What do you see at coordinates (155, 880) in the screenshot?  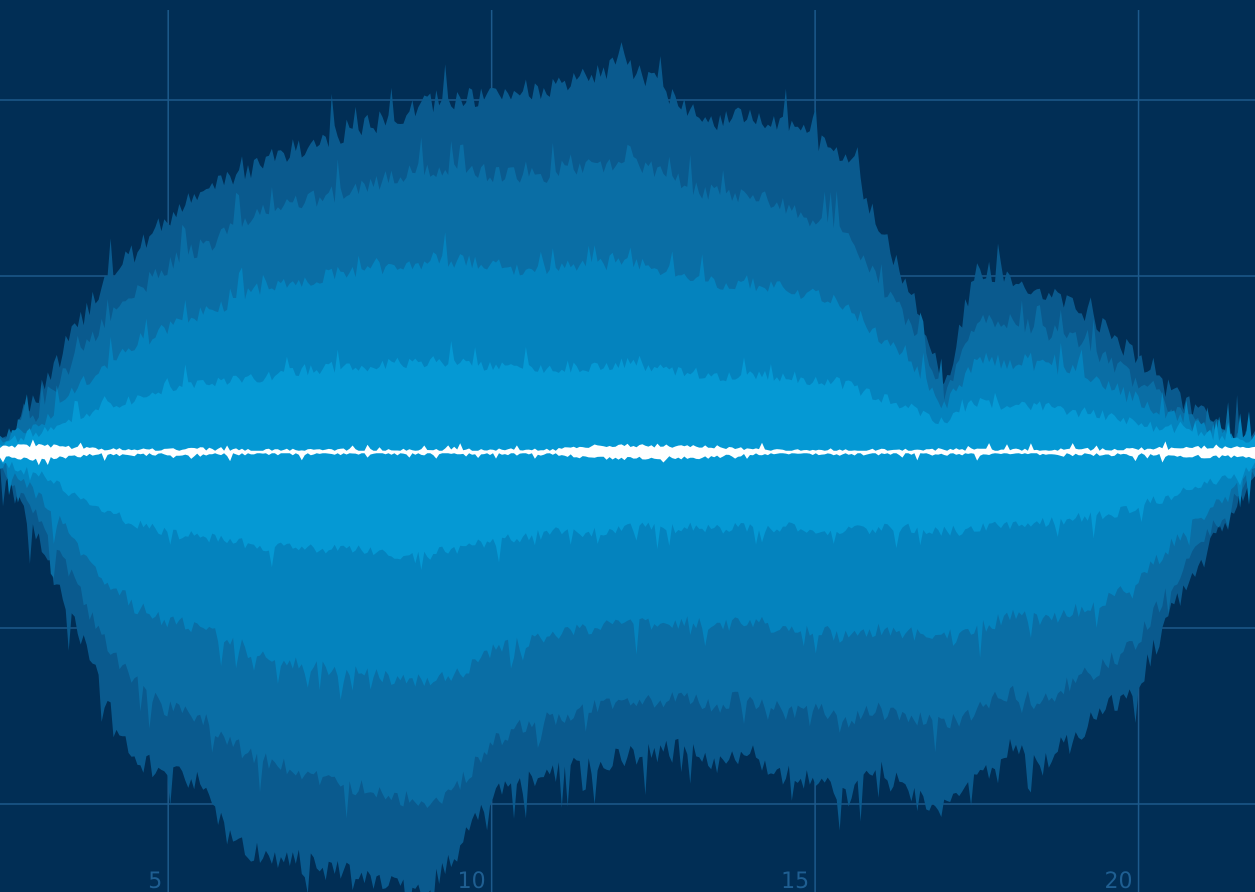 I see `x-tick-label-5: 5` at bounding box center [155, 880].